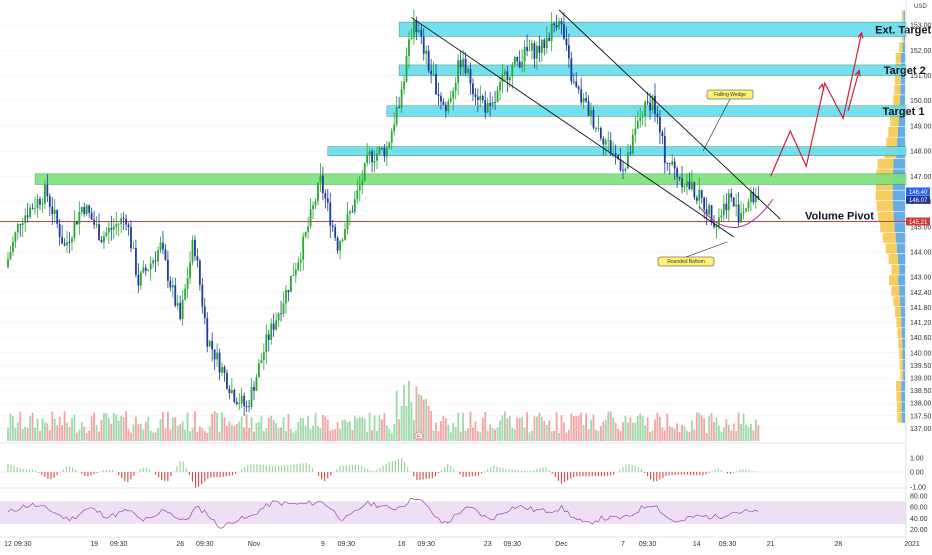 Image resolution: width=932 pixels, height=555 pixels. What do you see at coordinates (94, 544) in the screenshot?
I see `time-tick-2: 19` at bounding box center [94, 544].